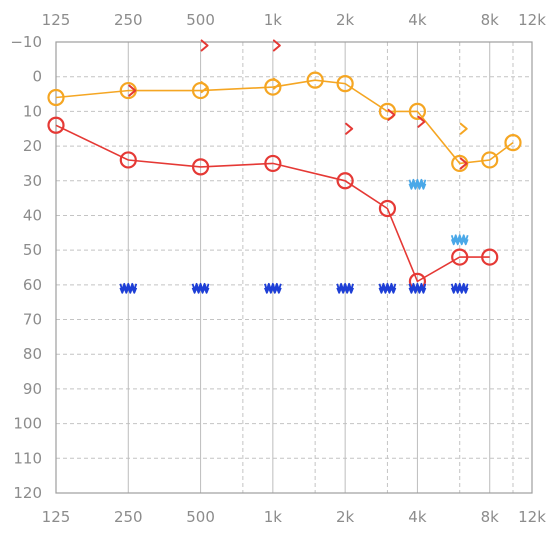  What do you see at coordinates (417, 517) in the screenshot?
I see `x-tick-label-bottom: 4k` at bounding box center [417, 517].